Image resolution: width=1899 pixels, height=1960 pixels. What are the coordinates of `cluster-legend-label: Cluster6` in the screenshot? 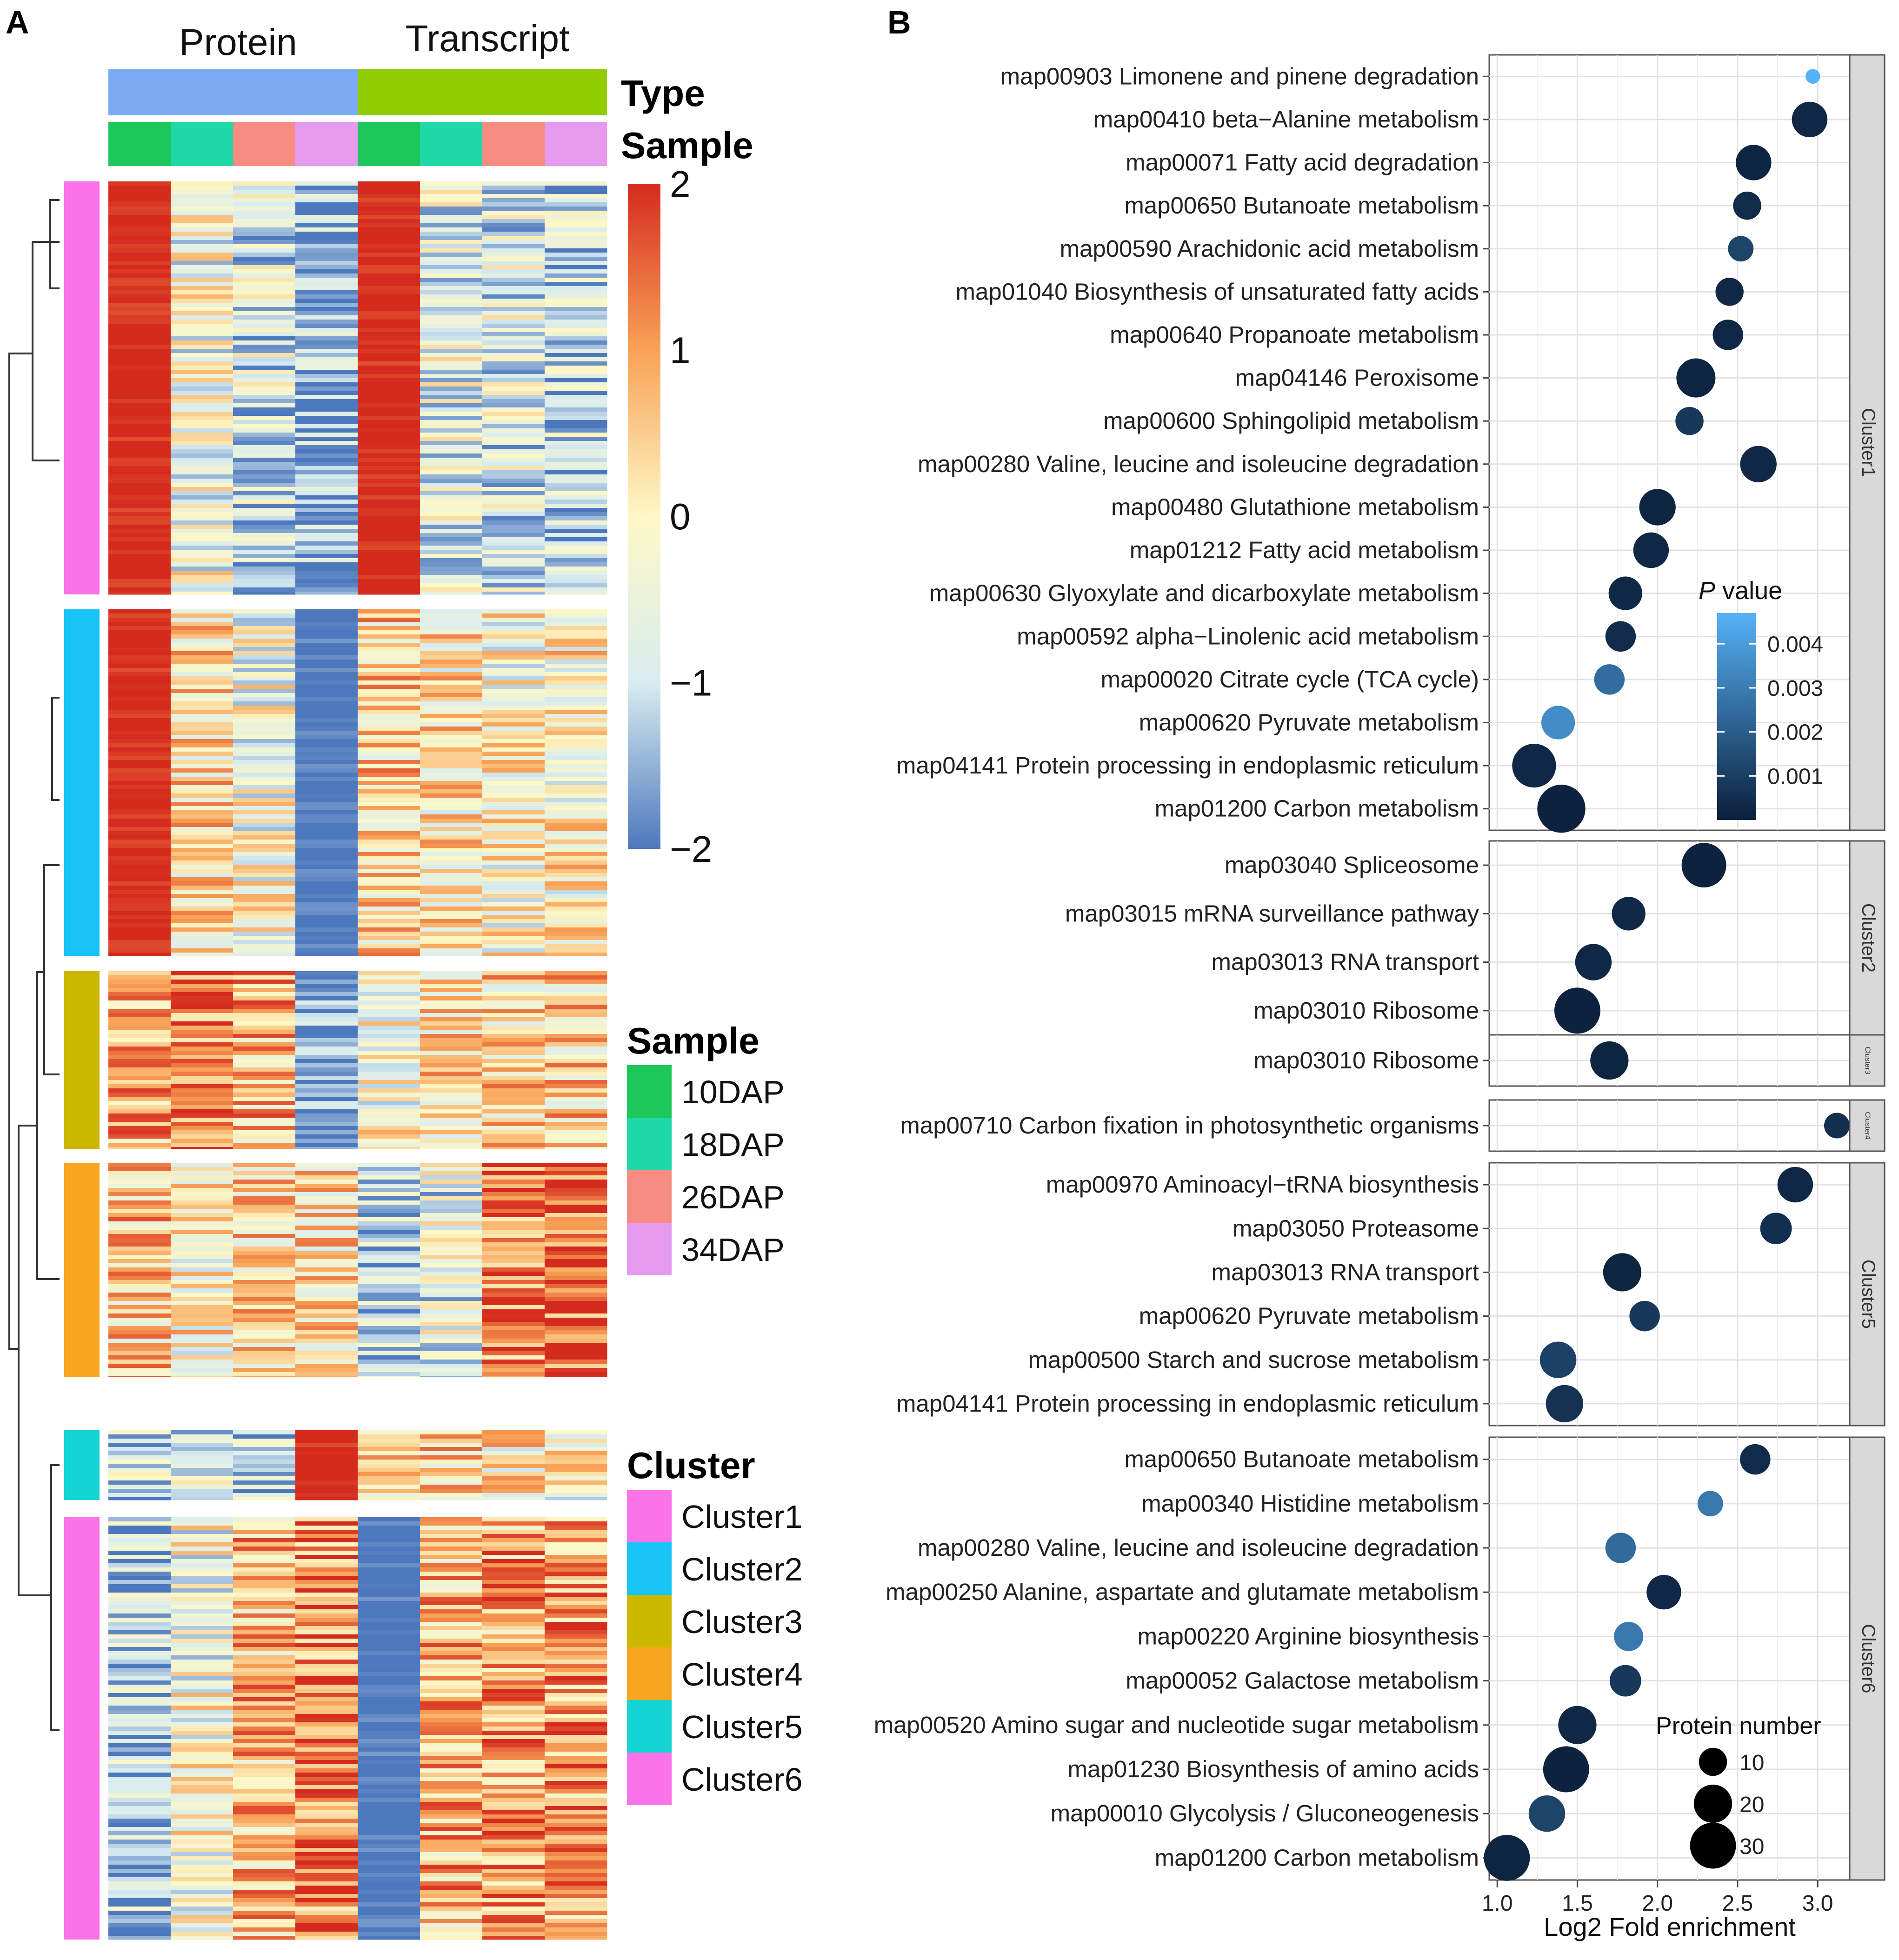 It's located at (742, 1779).